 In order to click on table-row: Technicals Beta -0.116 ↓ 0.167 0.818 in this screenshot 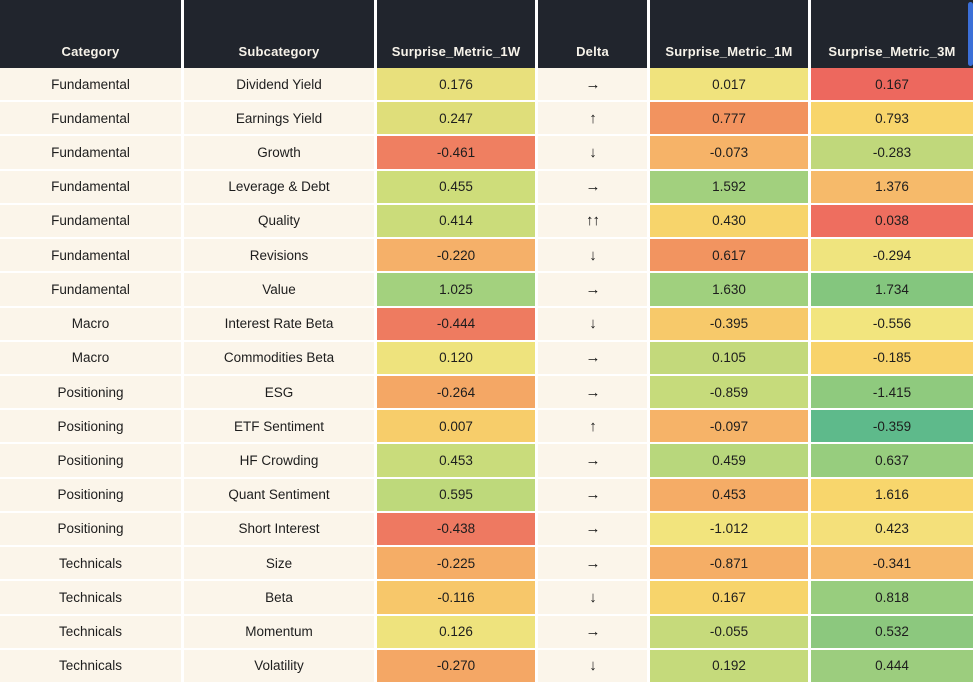, I will do `click(486, 598)`.